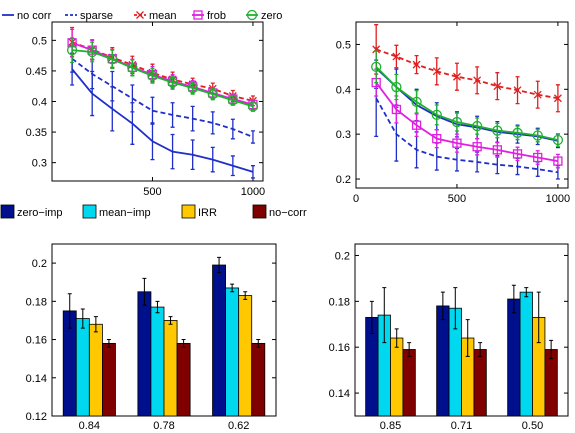 The height and width of the screenshot is (433, 575). I want to click on legend-label: no corr, so click(34, 16).